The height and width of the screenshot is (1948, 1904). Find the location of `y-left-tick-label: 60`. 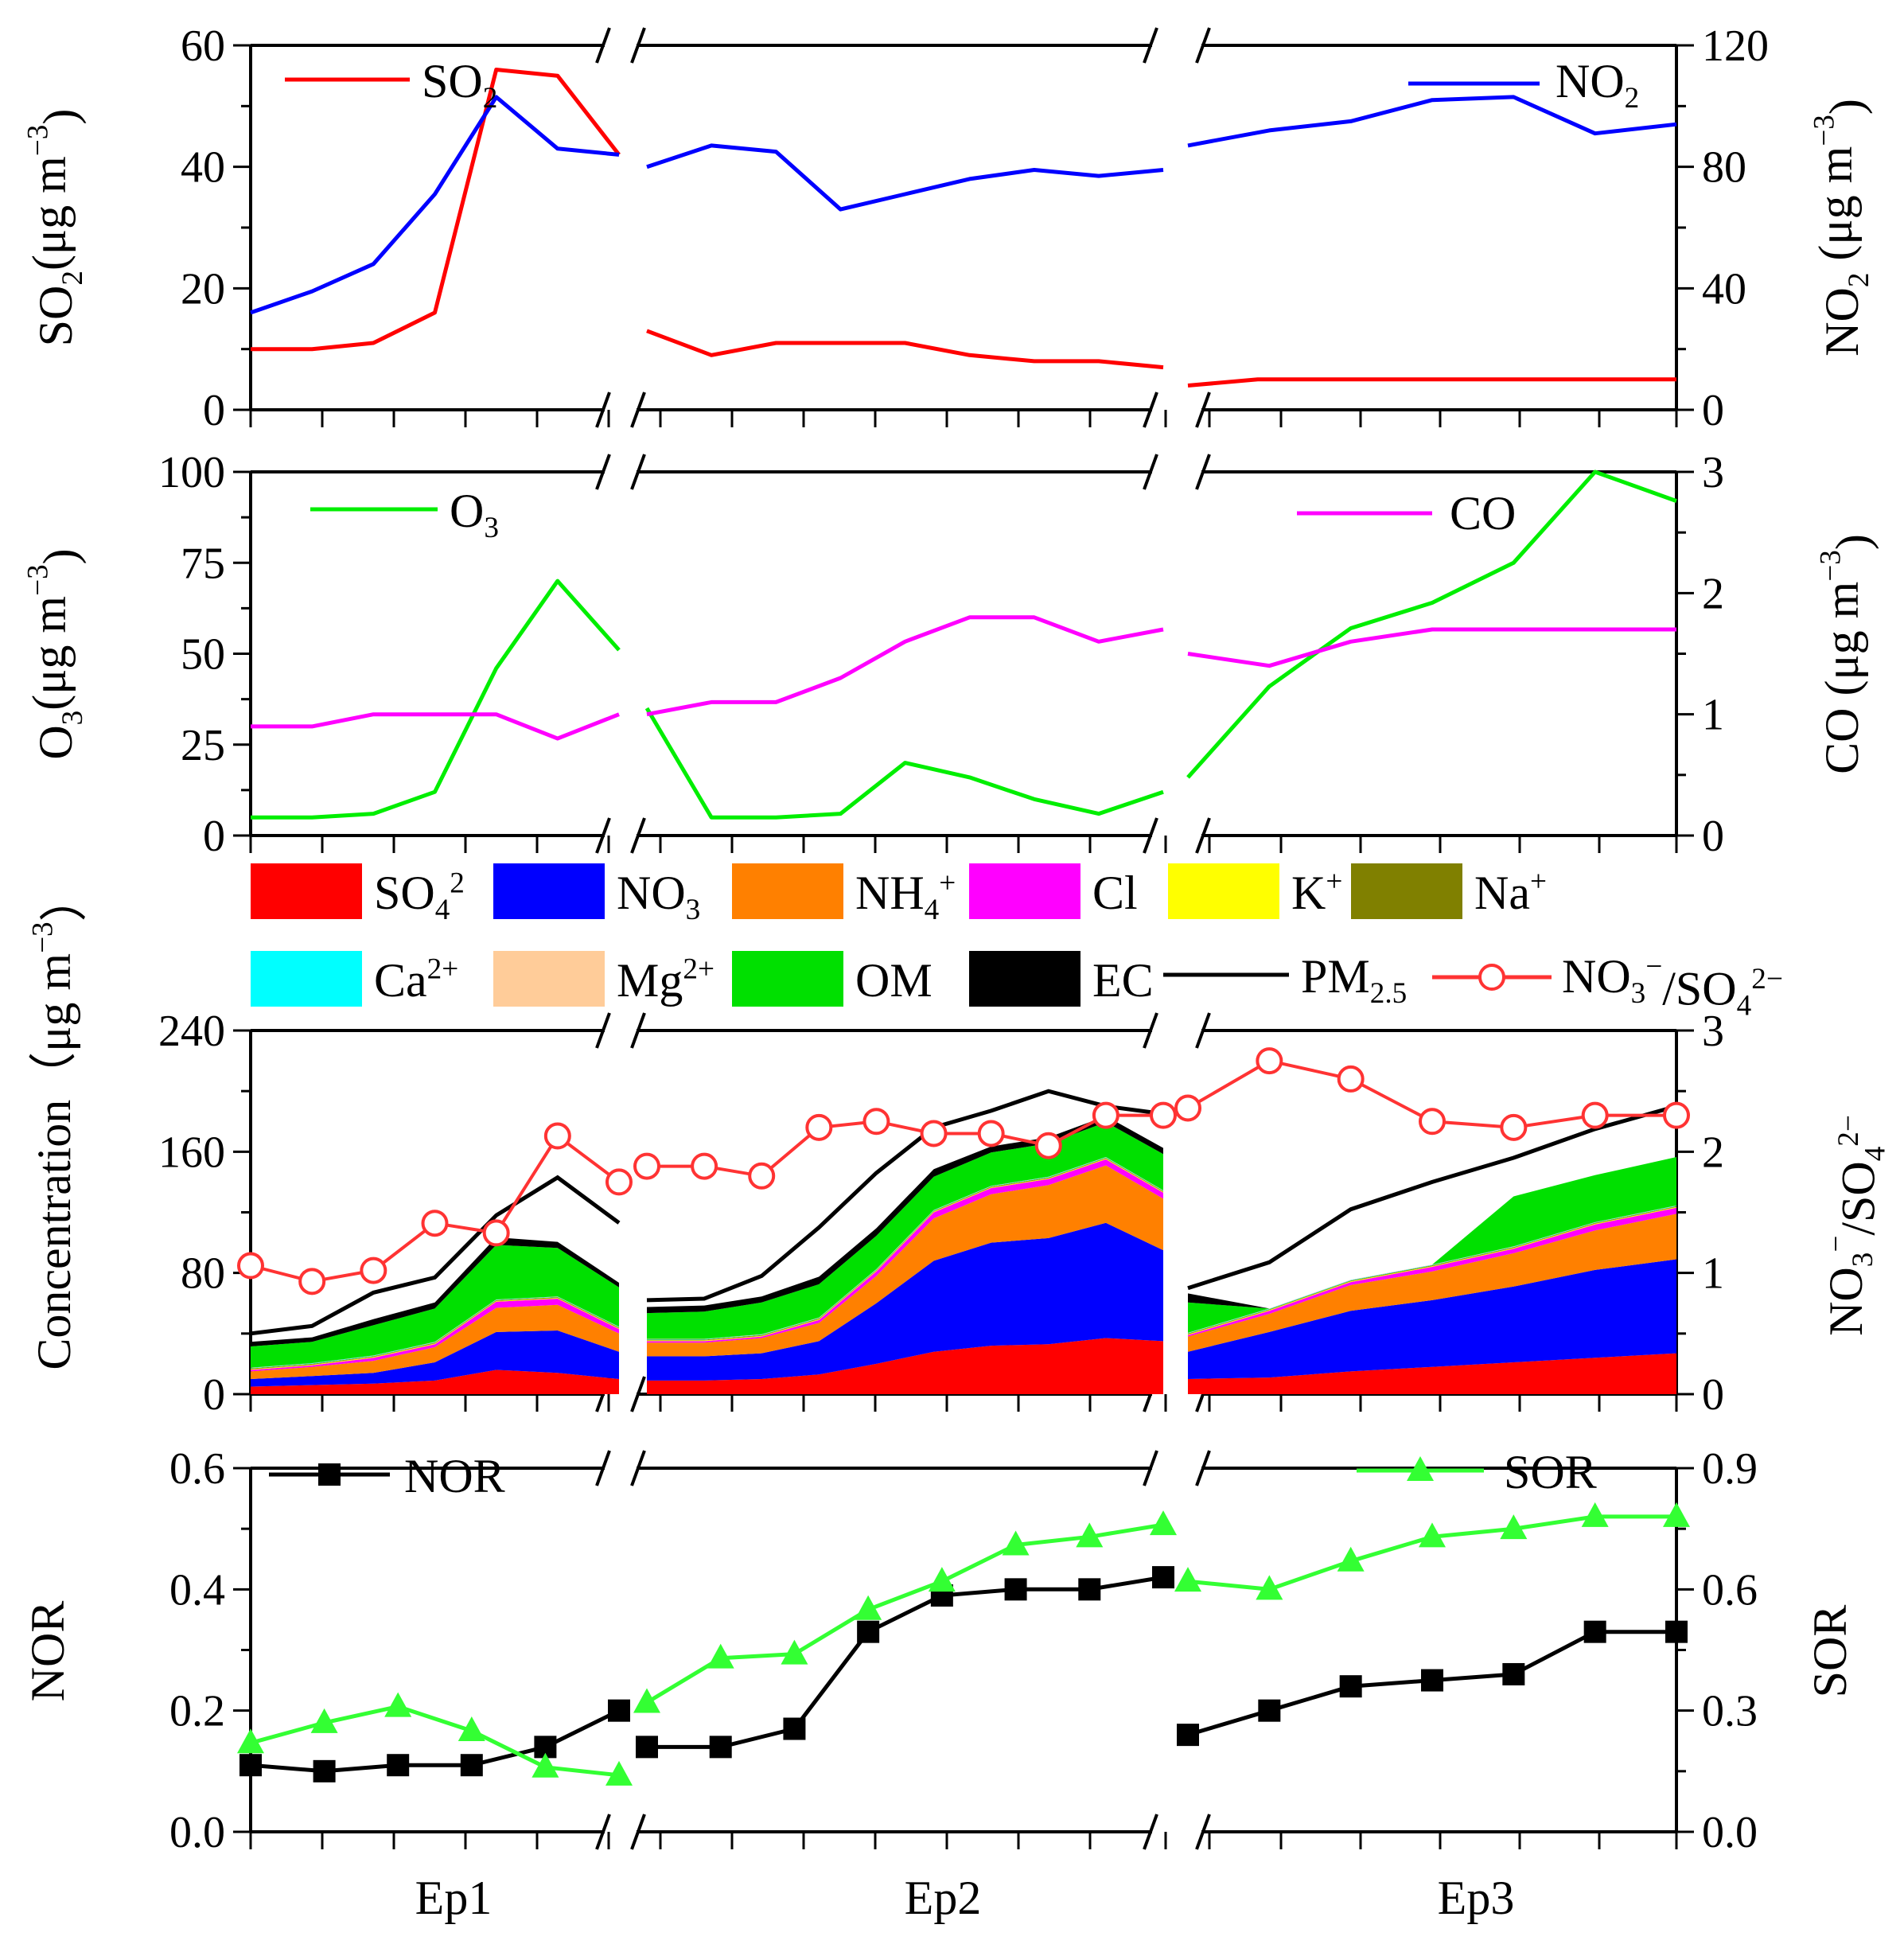

y-left-tick-label: 60 is located at coordinates (203, 46).